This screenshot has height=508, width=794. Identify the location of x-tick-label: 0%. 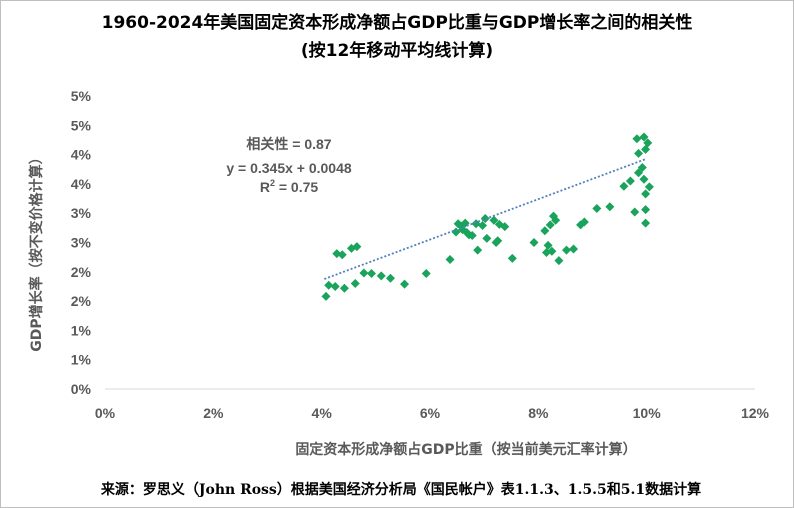
(105, 413).